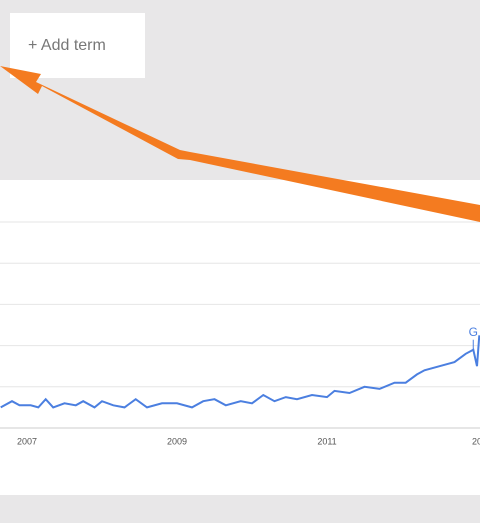 This screenshot has width=480, height=528. Describe the element at coordinates (240, 372) in the screenshot. I see `line` at that location.